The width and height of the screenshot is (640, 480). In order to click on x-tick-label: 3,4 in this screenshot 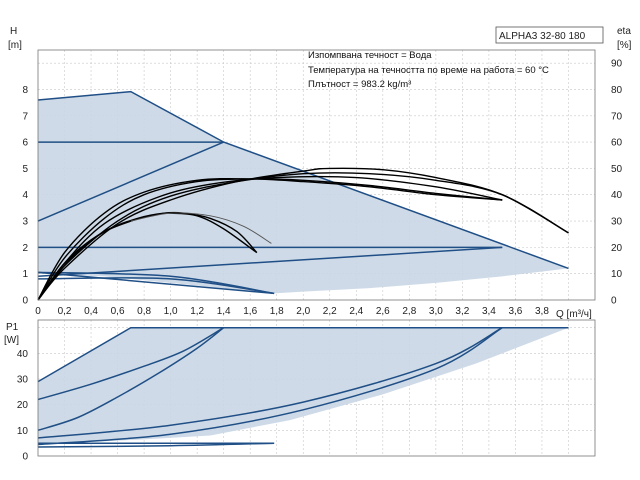, I will do `click(489, 311)`.